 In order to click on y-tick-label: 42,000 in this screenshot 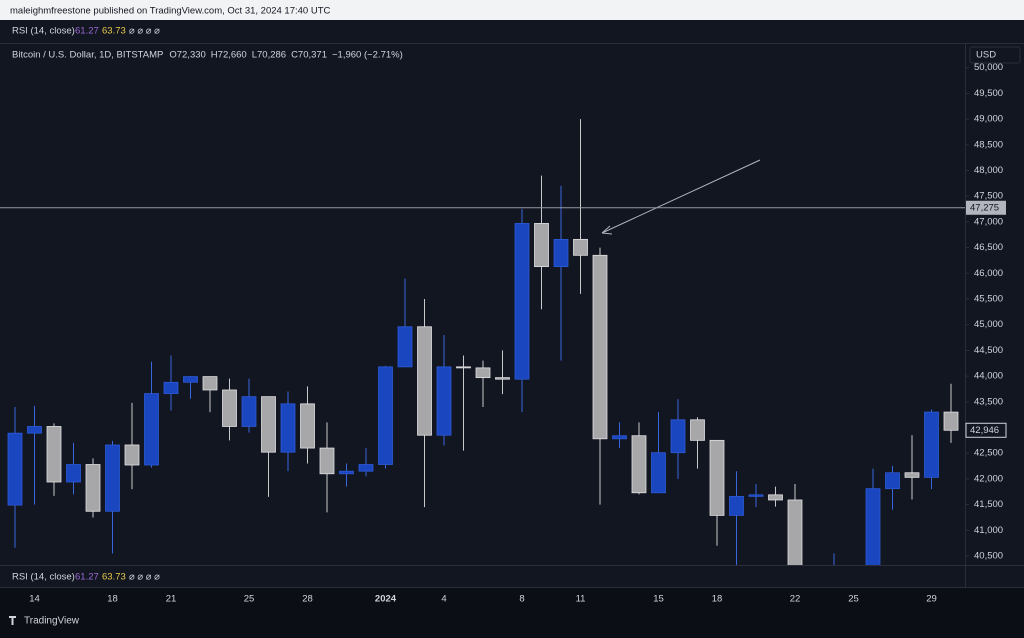, I will do `click(988, 478)`.